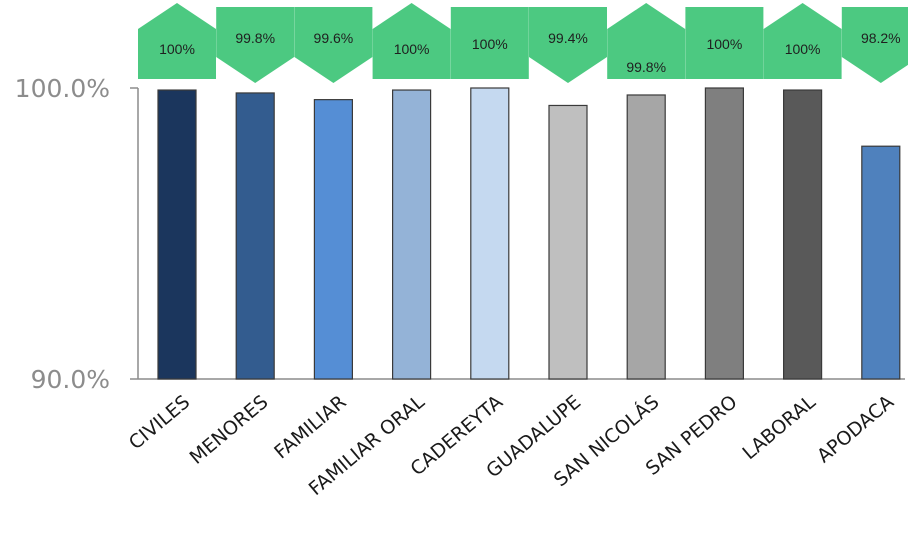 The image size is (908, 555). What do you see at coordinates (779, 427) in the screenshot?
I see `category-label: LABORAL` at bounding box center [779, 427].